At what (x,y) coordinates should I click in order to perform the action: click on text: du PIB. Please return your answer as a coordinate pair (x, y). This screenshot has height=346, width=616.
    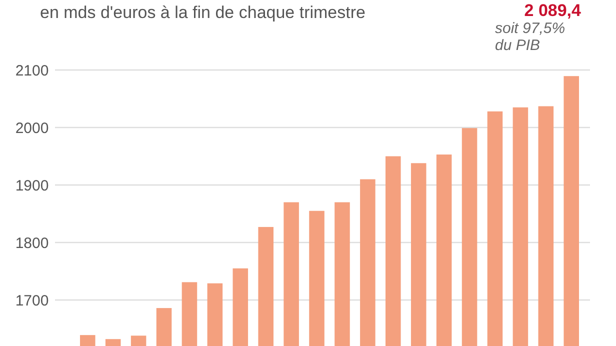
    Looking at the image, I should click on (517, 45).